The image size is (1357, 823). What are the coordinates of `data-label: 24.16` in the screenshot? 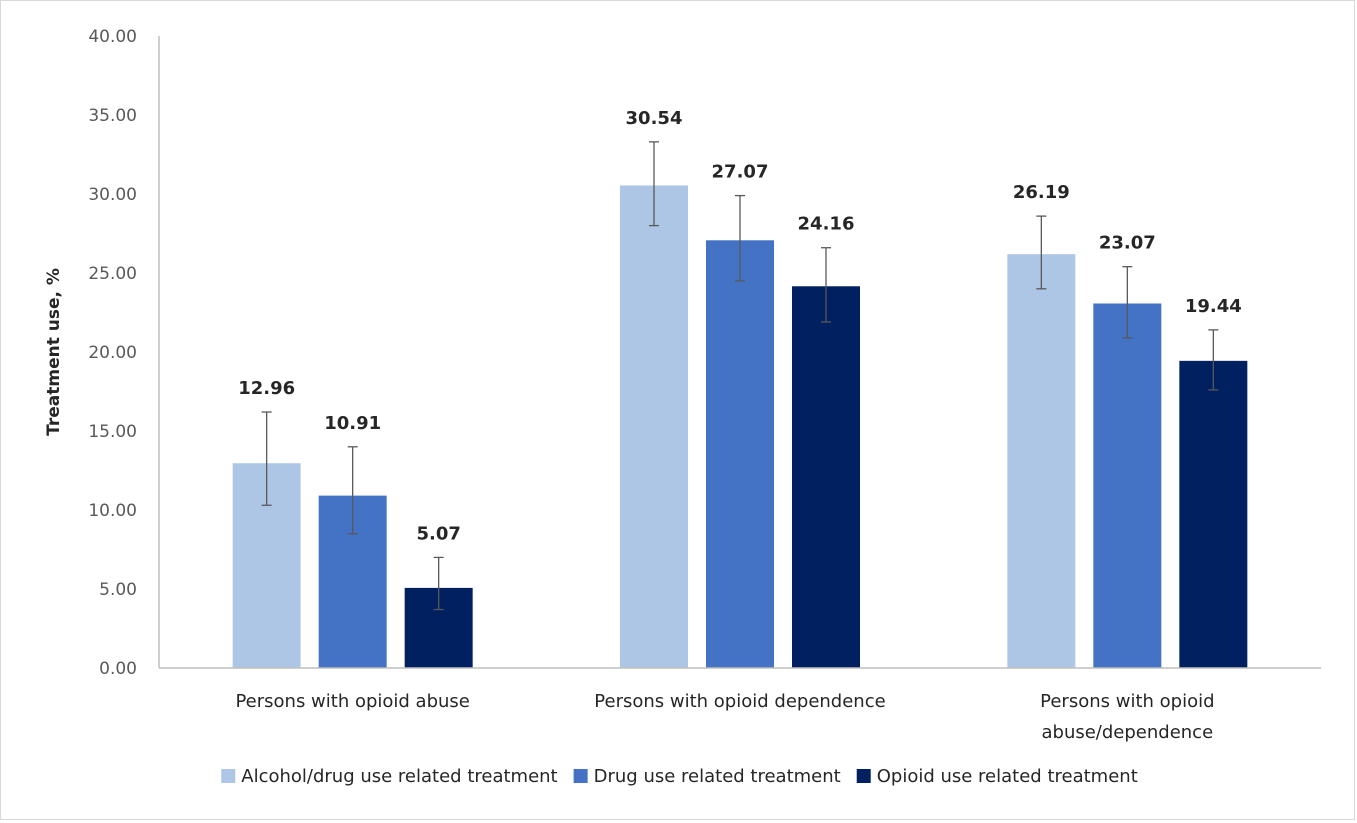 It's located at (826, 224).